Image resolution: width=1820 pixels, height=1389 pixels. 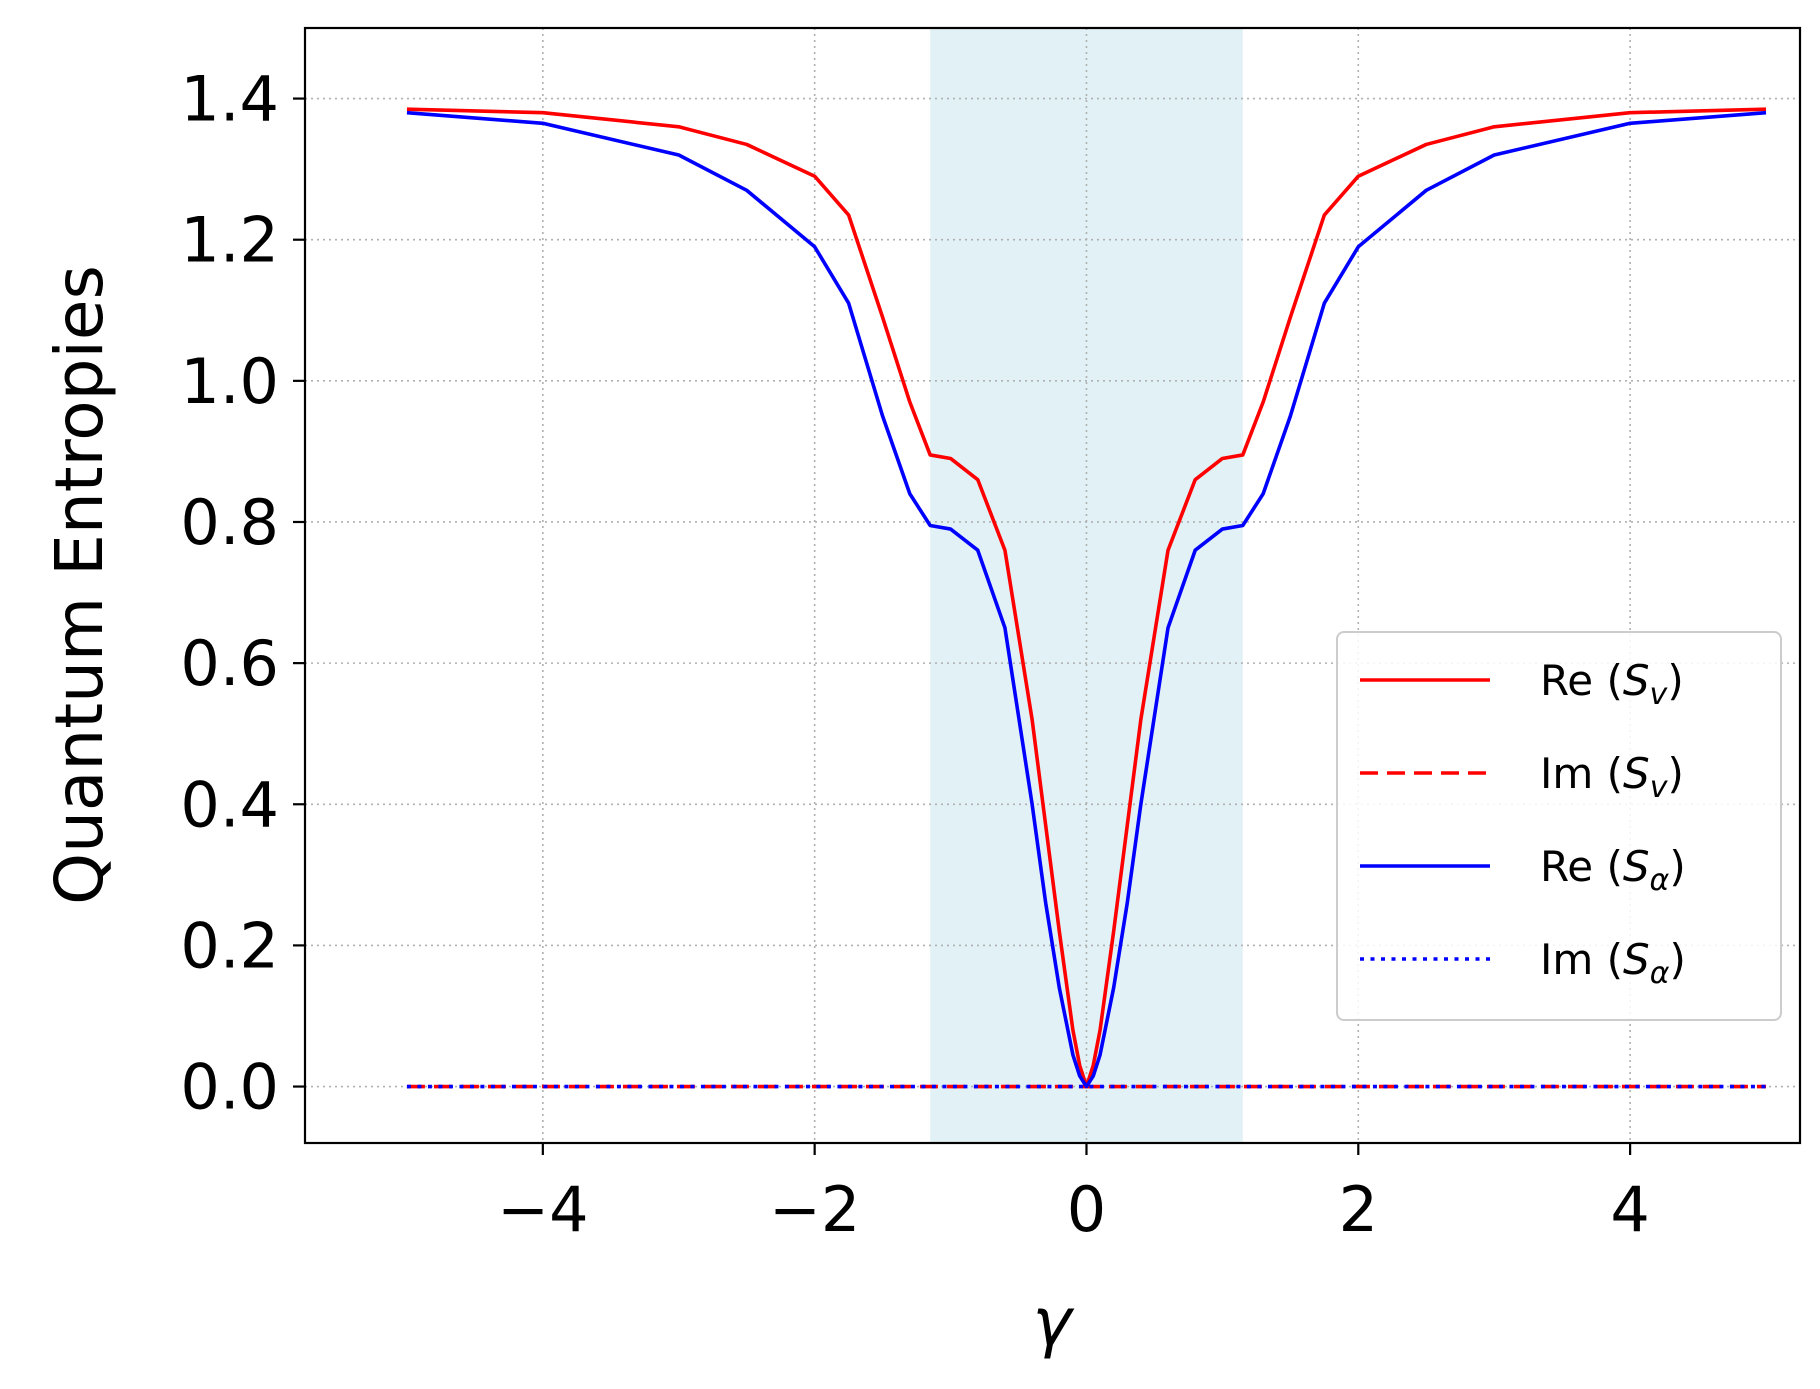 I want to click on y-tick-label: 0.8, so click(x=229, y=522).